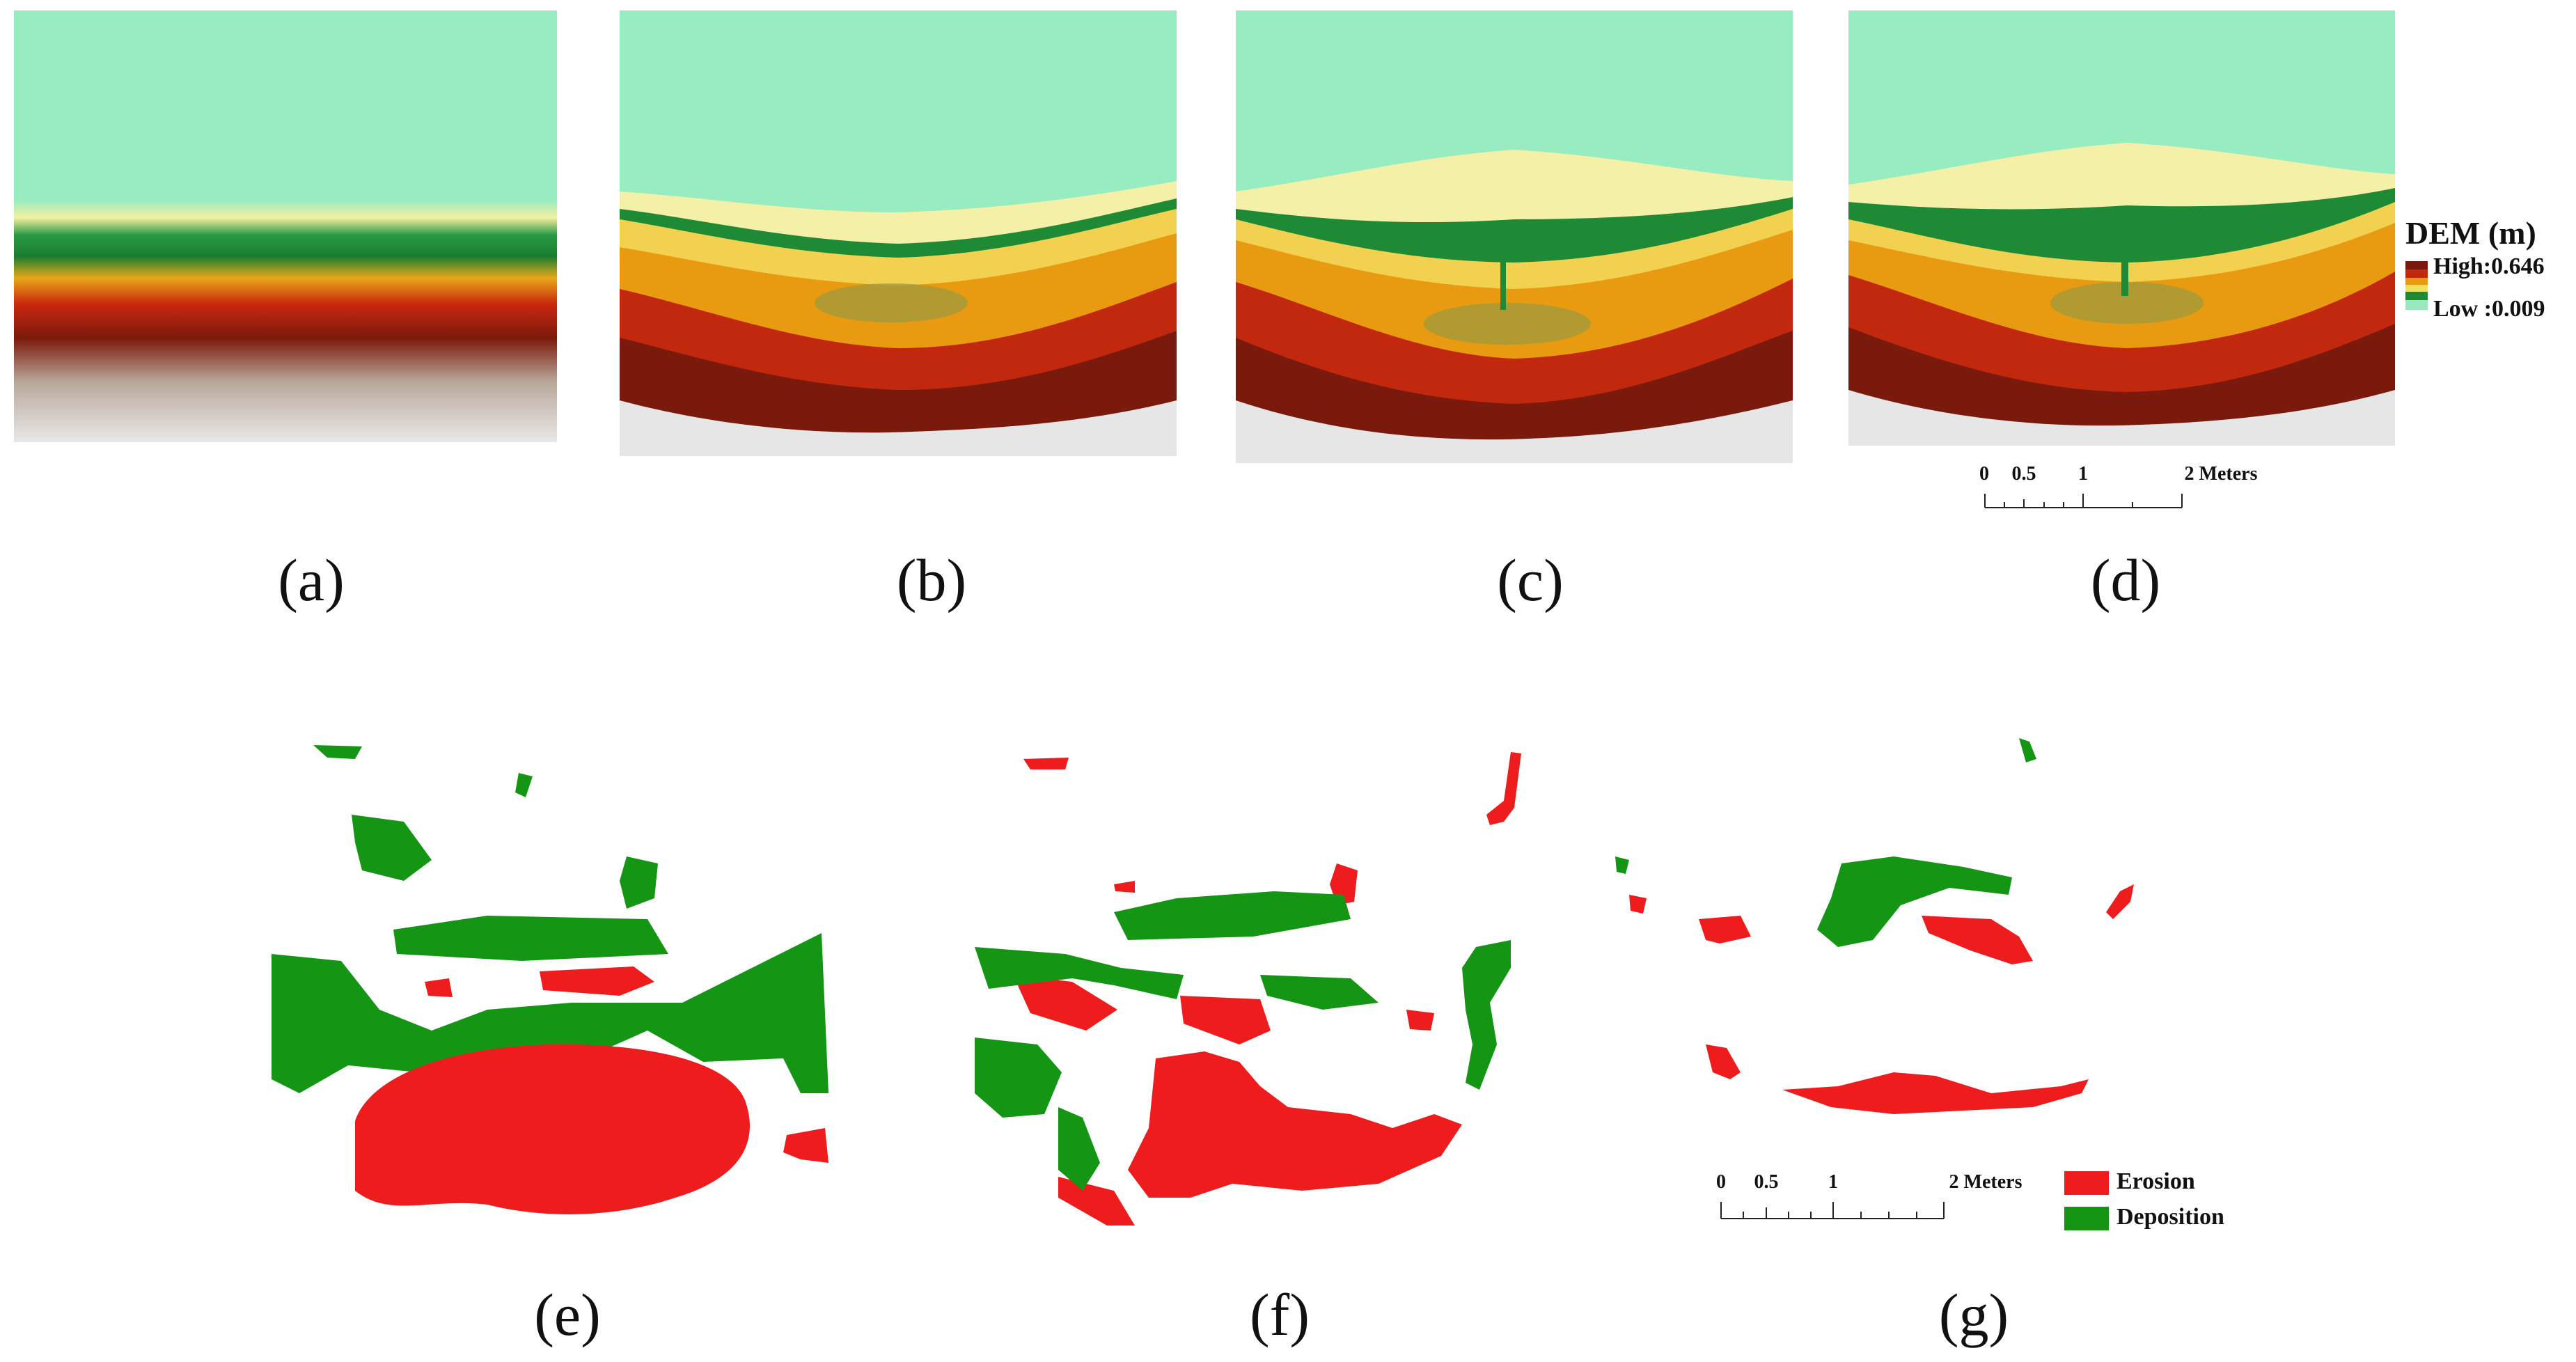 This screenshot has height=1362, width=2576. I want to click on caption-f: (f), so click(1280, 1314).